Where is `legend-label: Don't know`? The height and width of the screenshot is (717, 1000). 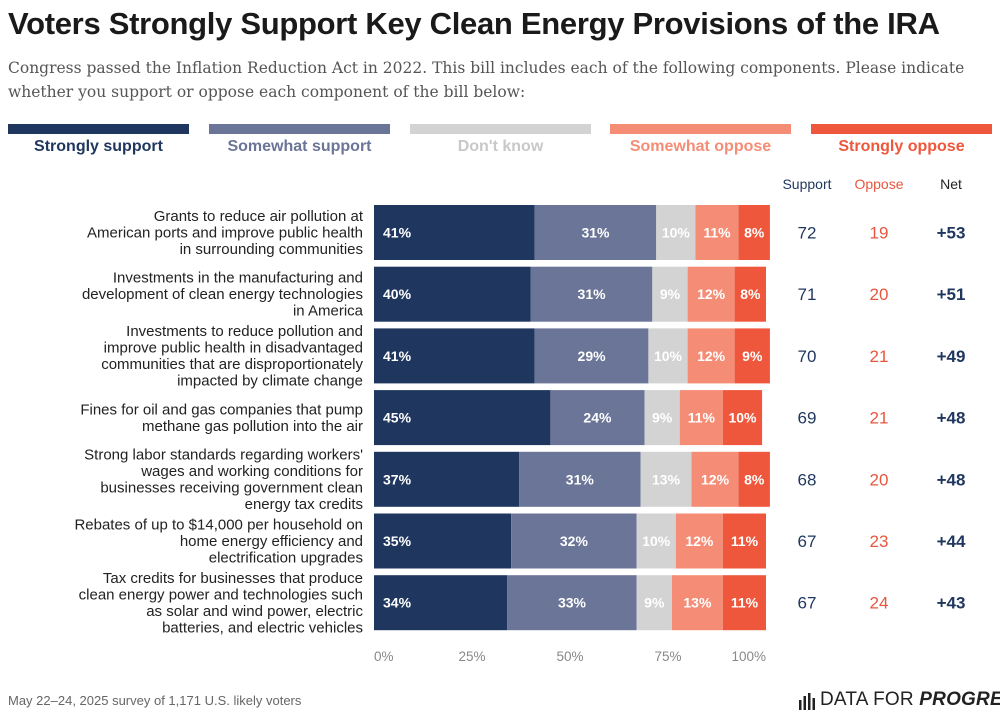 legend-label: Don't know is located at coordinates (500, 146).